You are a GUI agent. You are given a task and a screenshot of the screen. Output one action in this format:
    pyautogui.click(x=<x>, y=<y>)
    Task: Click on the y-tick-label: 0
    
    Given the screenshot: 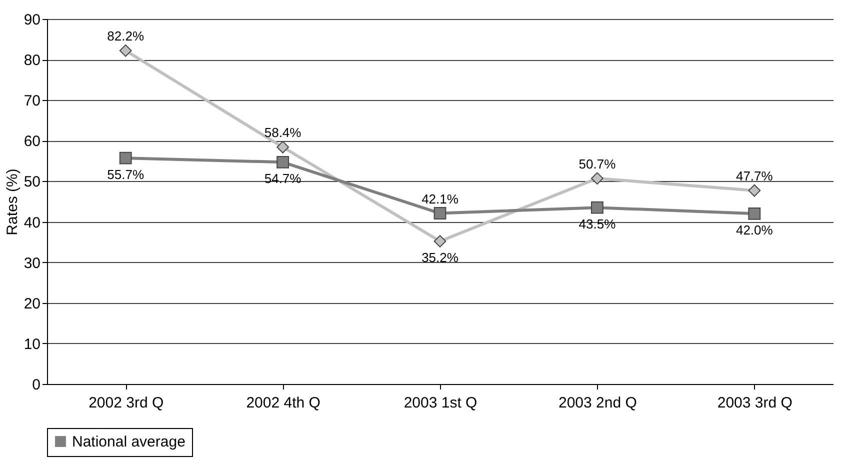 What is the action you would take?
    pyautogui.click(x=36, y=385)
    